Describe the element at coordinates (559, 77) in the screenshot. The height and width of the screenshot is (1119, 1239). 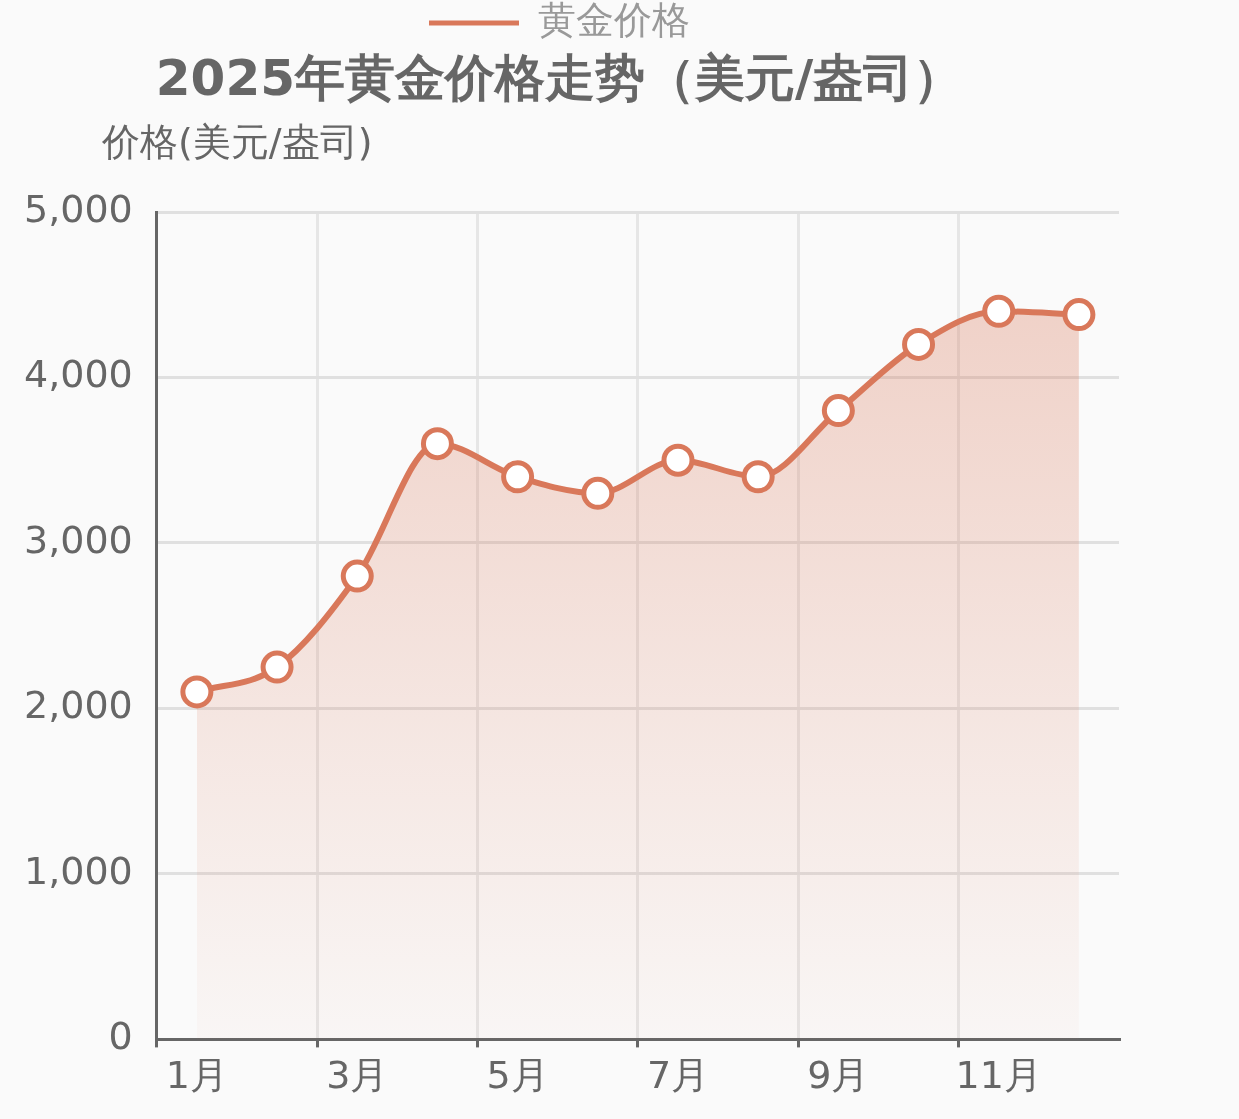
I see `chart-title: 2025年黄金价格走势（美元/盎司）` at that location.